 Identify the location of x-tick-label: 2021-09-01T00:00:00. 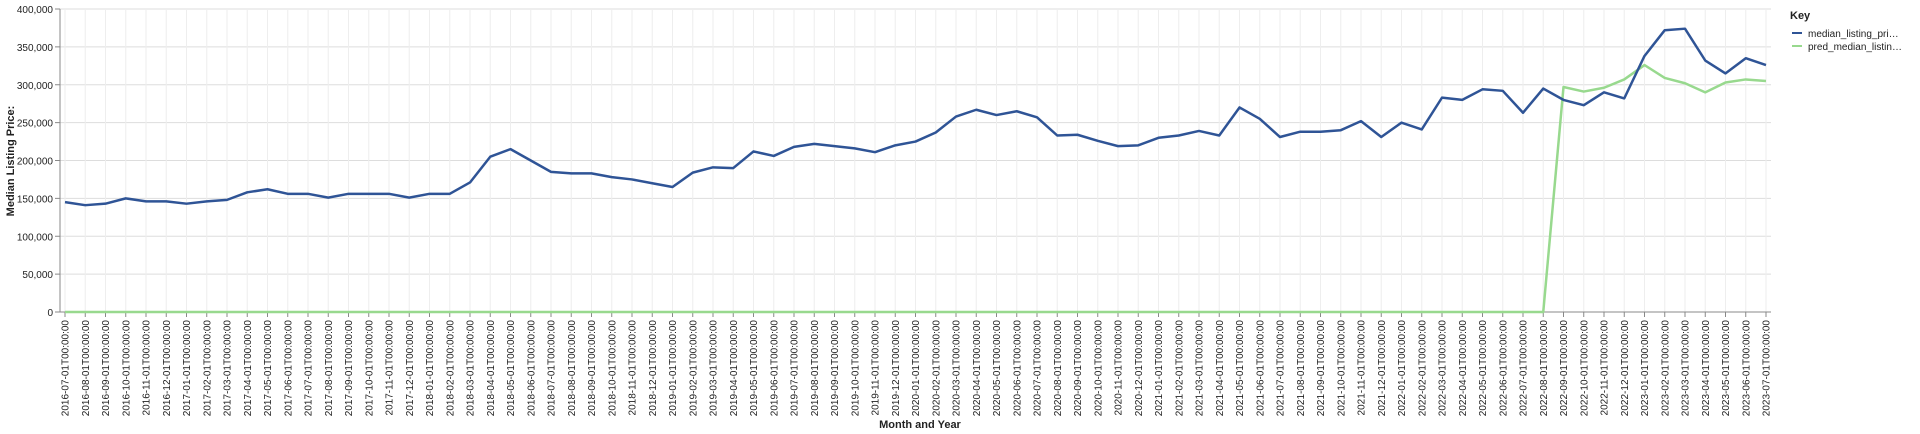
(1321, 368).